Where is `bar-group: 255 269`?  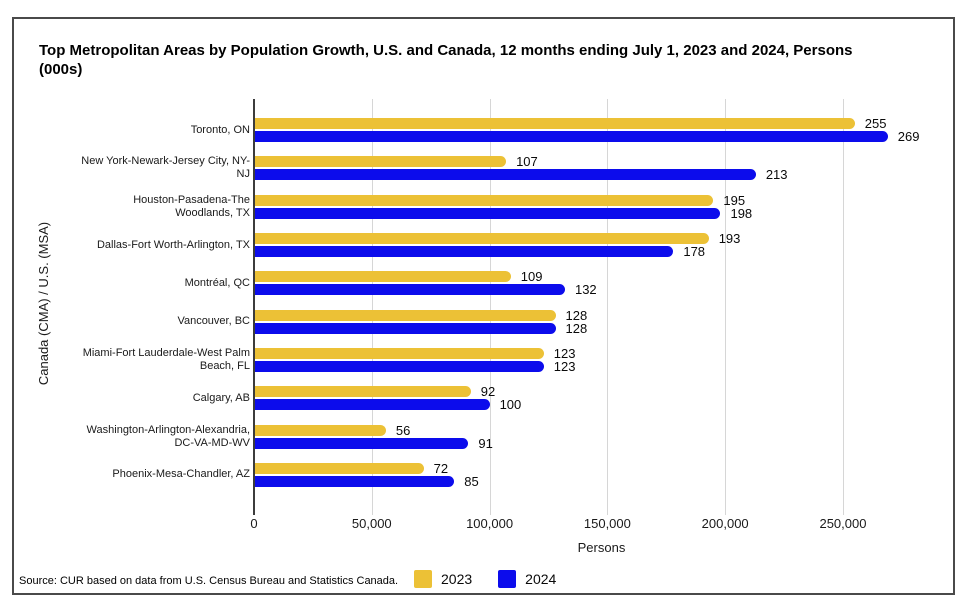
bar-group: 255 269 is located at coordinates (601, 130).